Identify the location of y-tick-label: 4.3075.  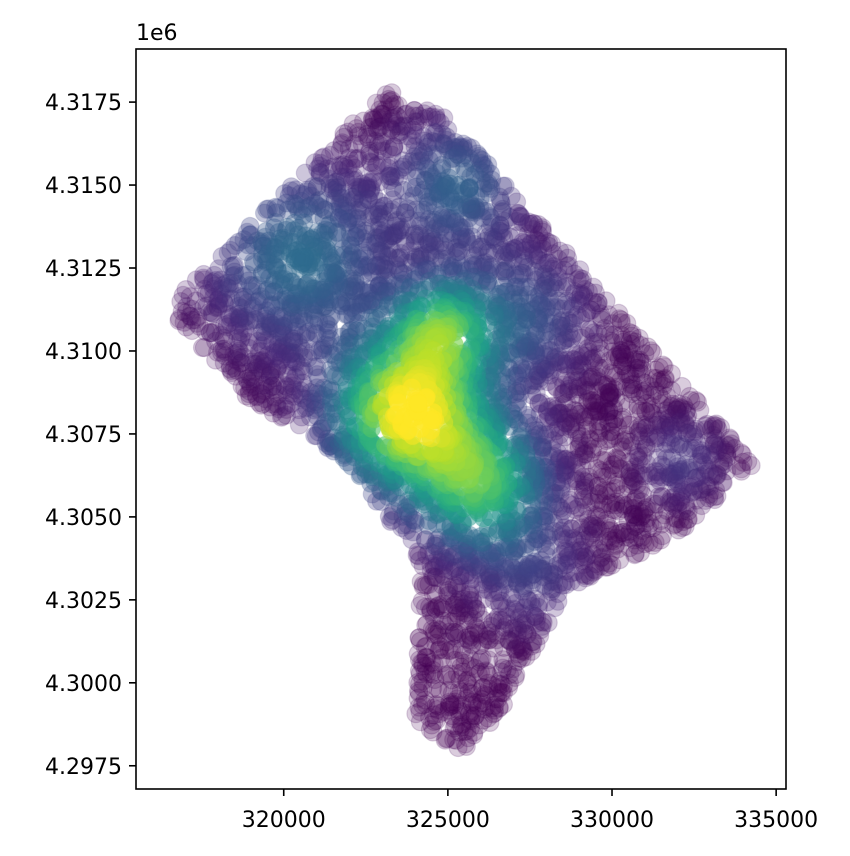
(83, 435).